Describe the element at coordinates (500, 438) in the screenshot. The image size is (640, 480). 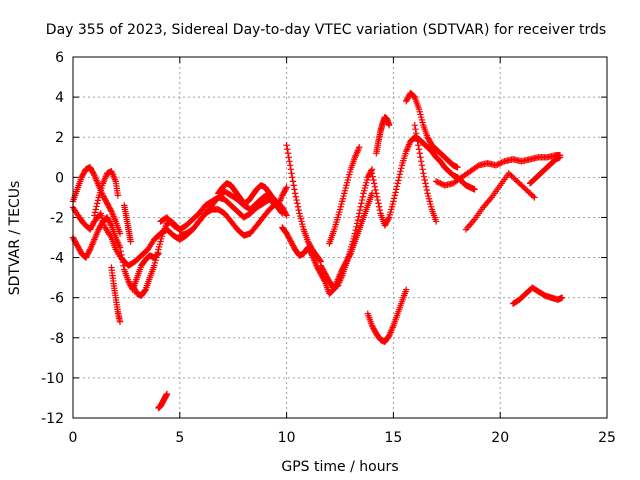
I see `x-tick-label: 20` at that location.